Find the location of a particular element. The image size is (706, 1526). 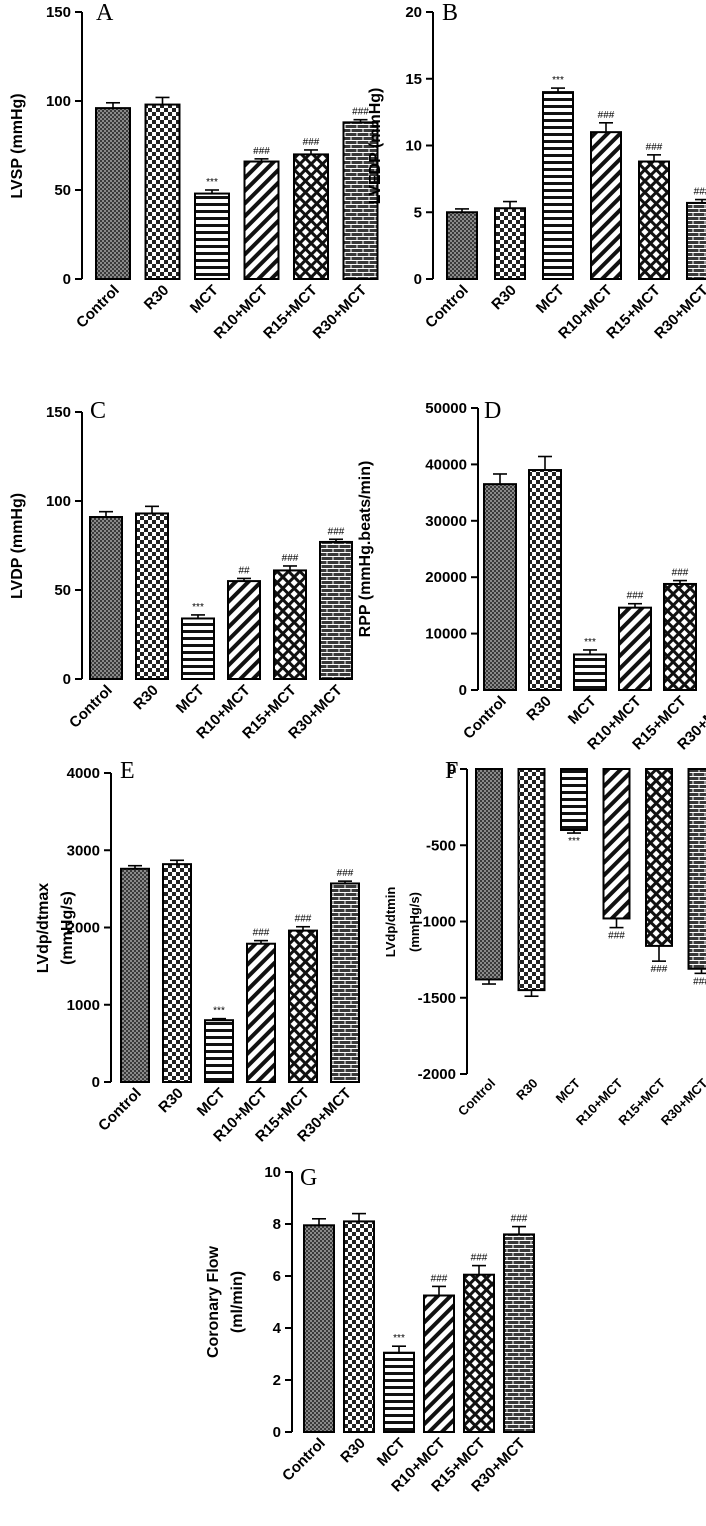

y-axis-title: LVdp/dtmin is located at coordinates (390, 922).